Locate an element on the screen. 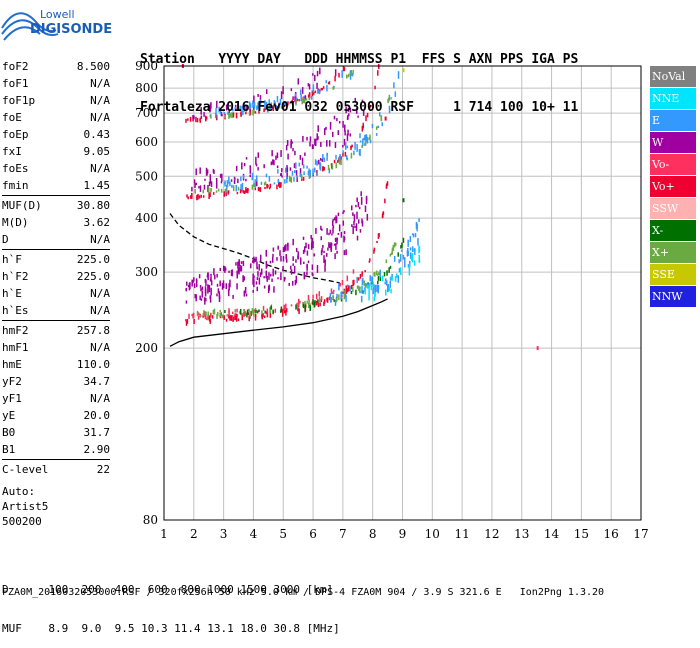  ion-profile-curve is located at coordinates (278, 322).